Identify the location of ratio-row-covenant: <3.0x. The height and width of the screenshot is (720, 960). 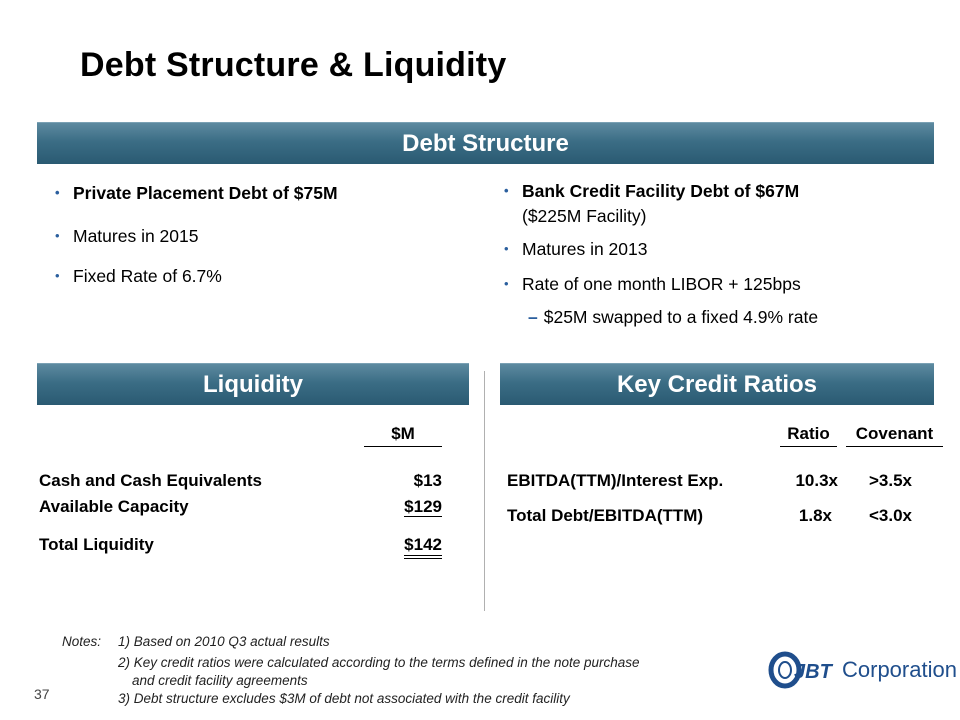
(891, 515).